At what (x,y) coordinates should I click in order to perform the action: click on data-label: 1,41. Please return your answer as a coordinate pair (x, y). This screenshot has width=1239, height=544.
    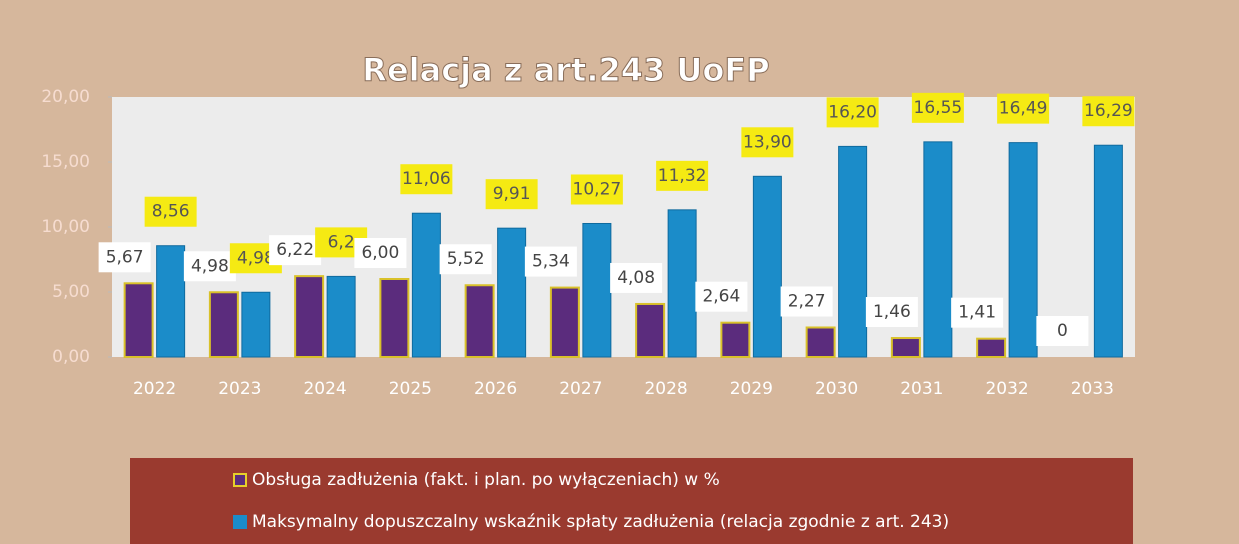
    Looking at the image, I should click on (977, 313).